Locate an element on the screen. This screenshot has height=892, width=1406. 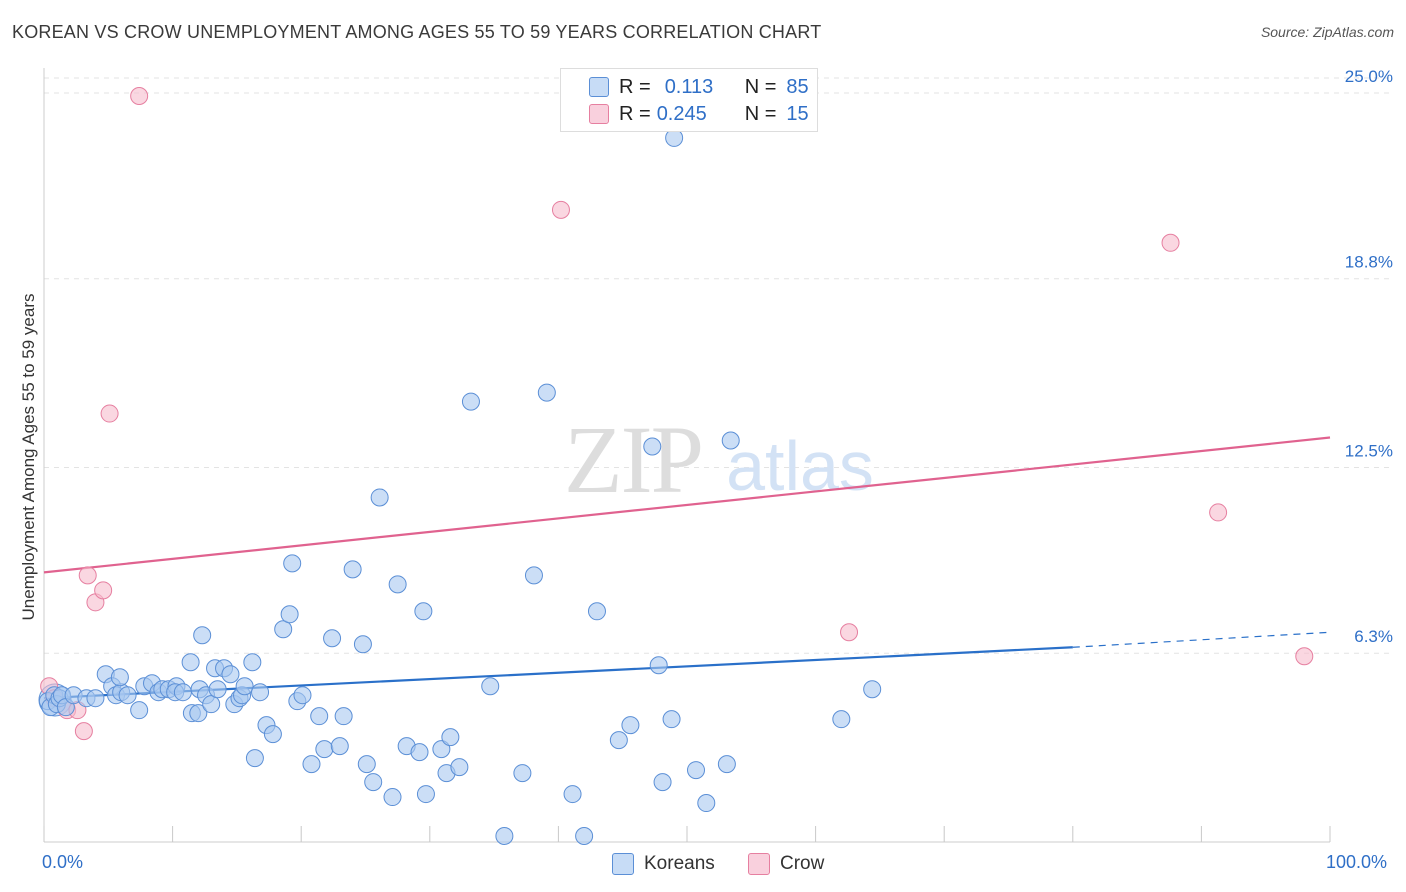
legend-swatch-crow is located at coordinates (599, 114).